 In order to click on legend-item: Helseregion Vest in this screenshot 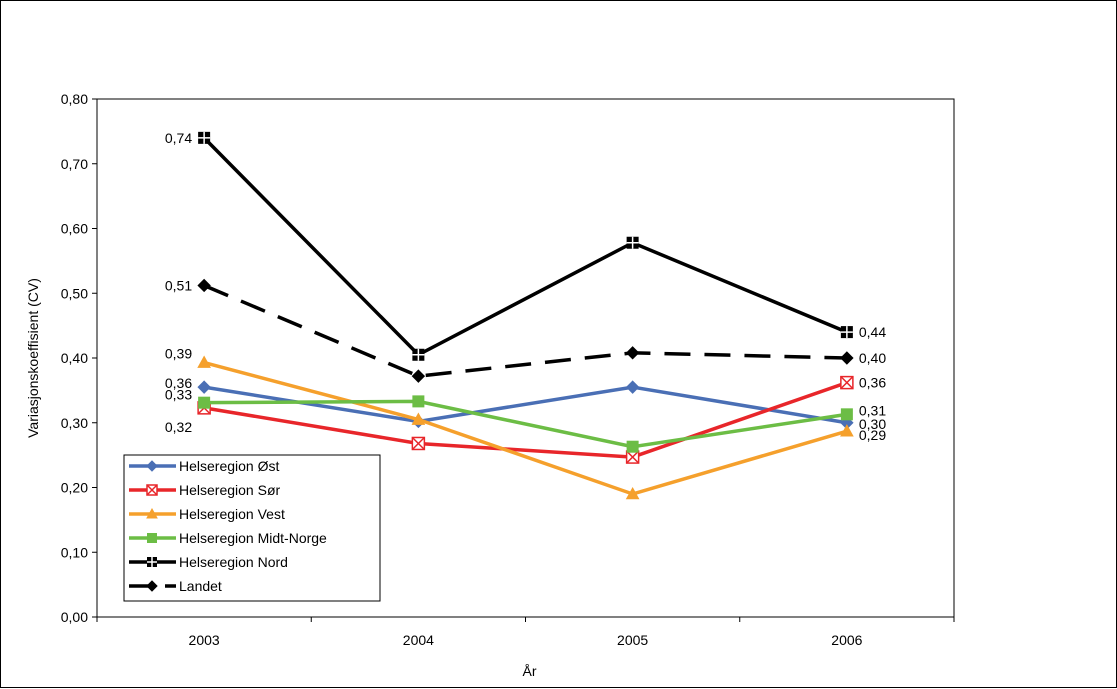, I will do `click(207, 514)`.